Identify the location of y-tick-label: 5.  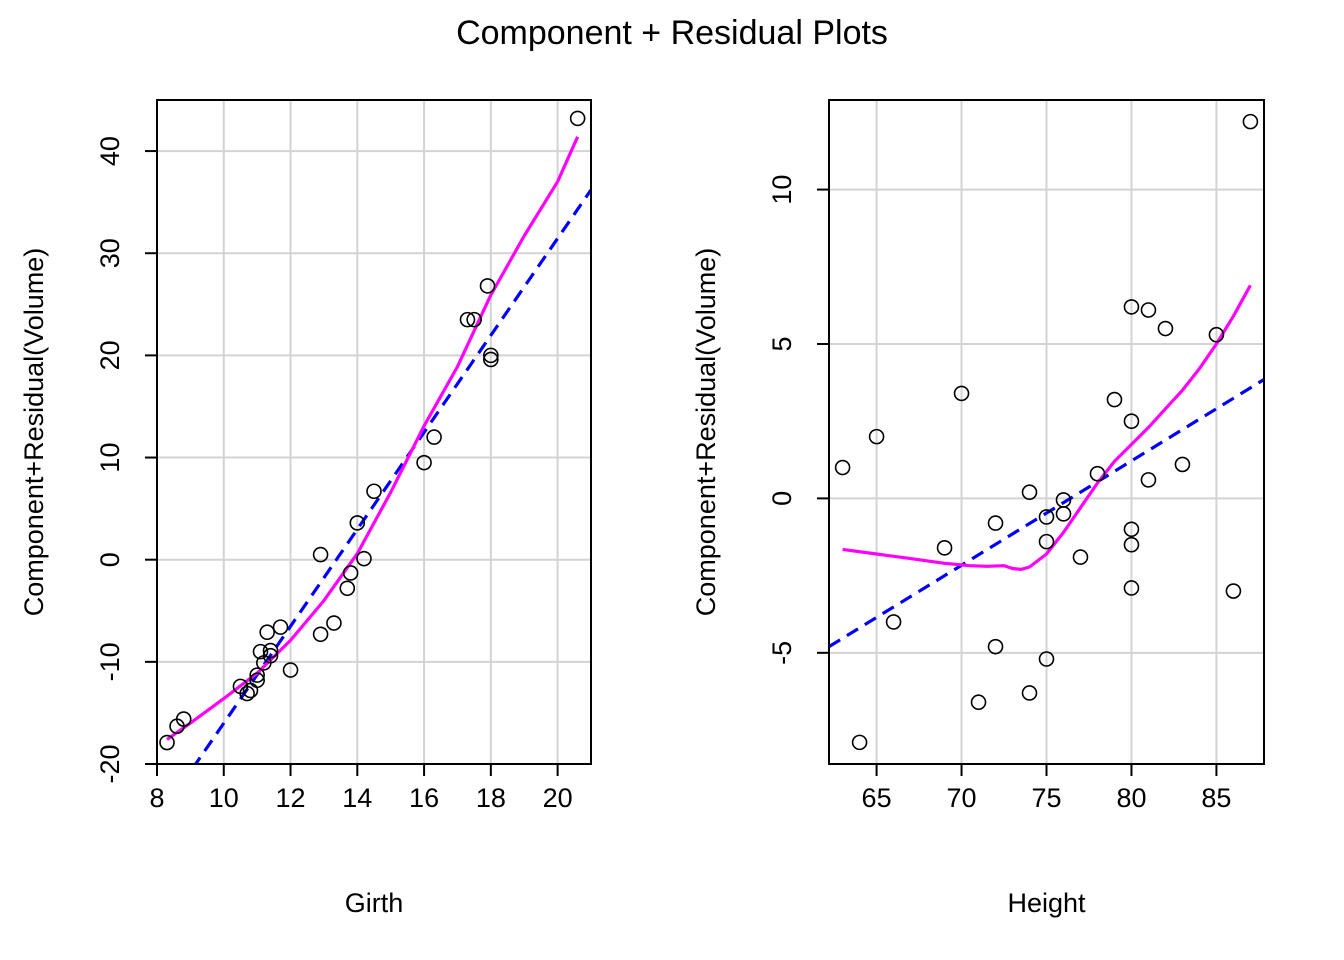
(782, 343).